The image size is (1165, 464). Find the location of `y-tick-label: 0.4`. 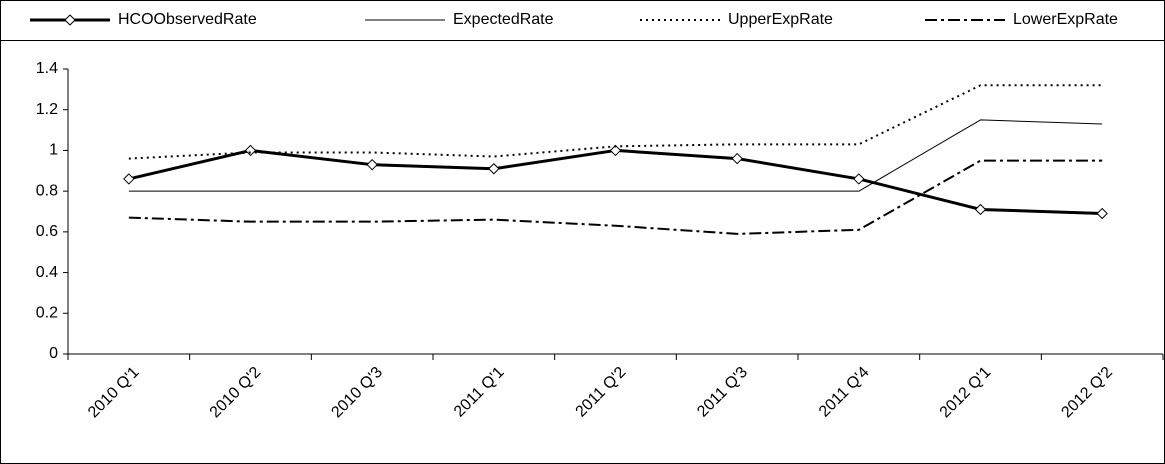

y-tick-label: 0.4 is located at coordinates (47, 272).